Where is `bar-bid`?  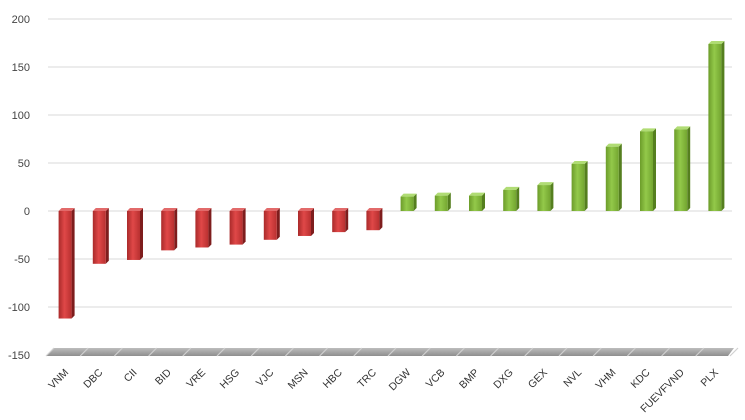
bar-bid is located at coordinates (169, 229).